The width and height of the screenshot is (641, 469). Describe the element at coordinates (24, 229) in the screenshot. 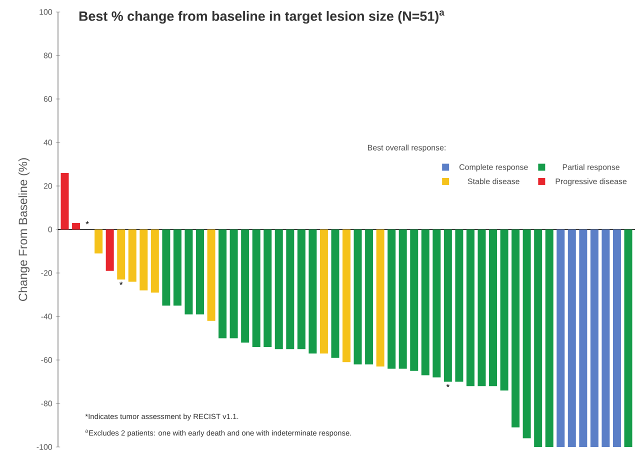

I see `y-axis-title: Change From Baseline (%)` at that location.